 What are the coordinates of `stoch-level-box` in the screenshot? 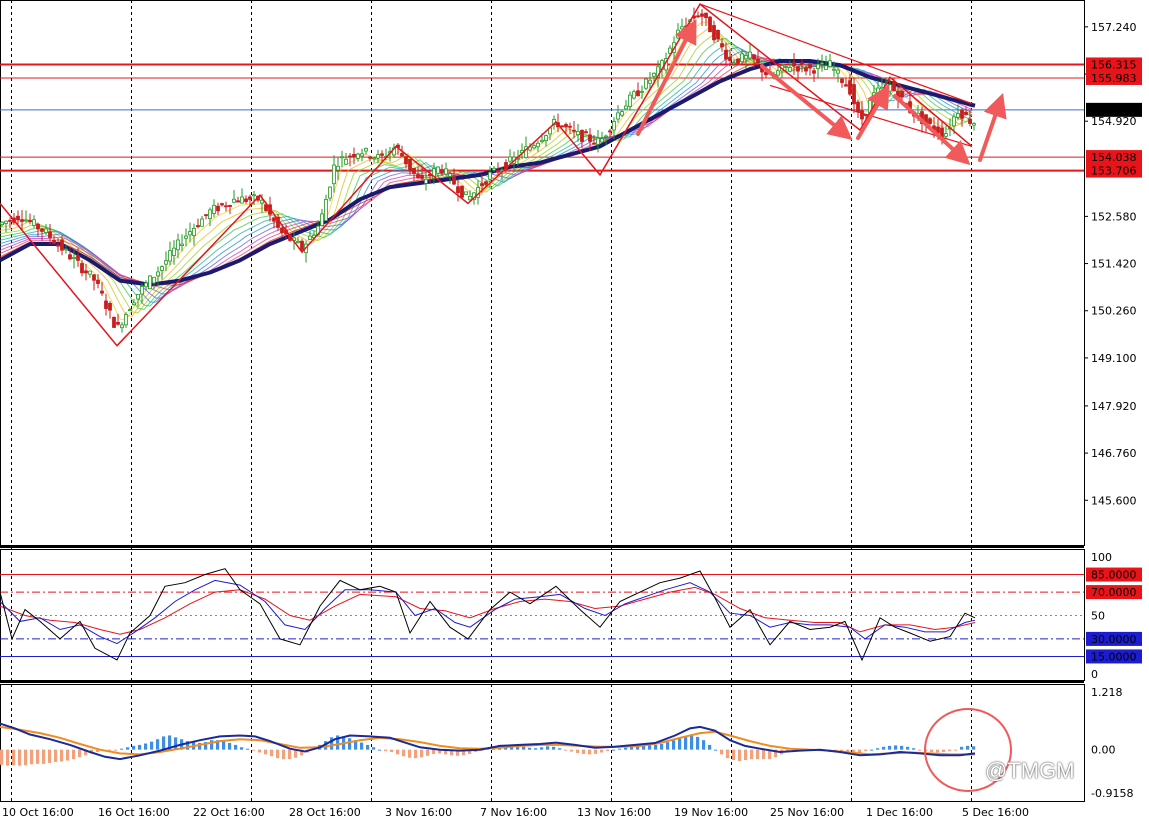 It's located at (1114, 574).